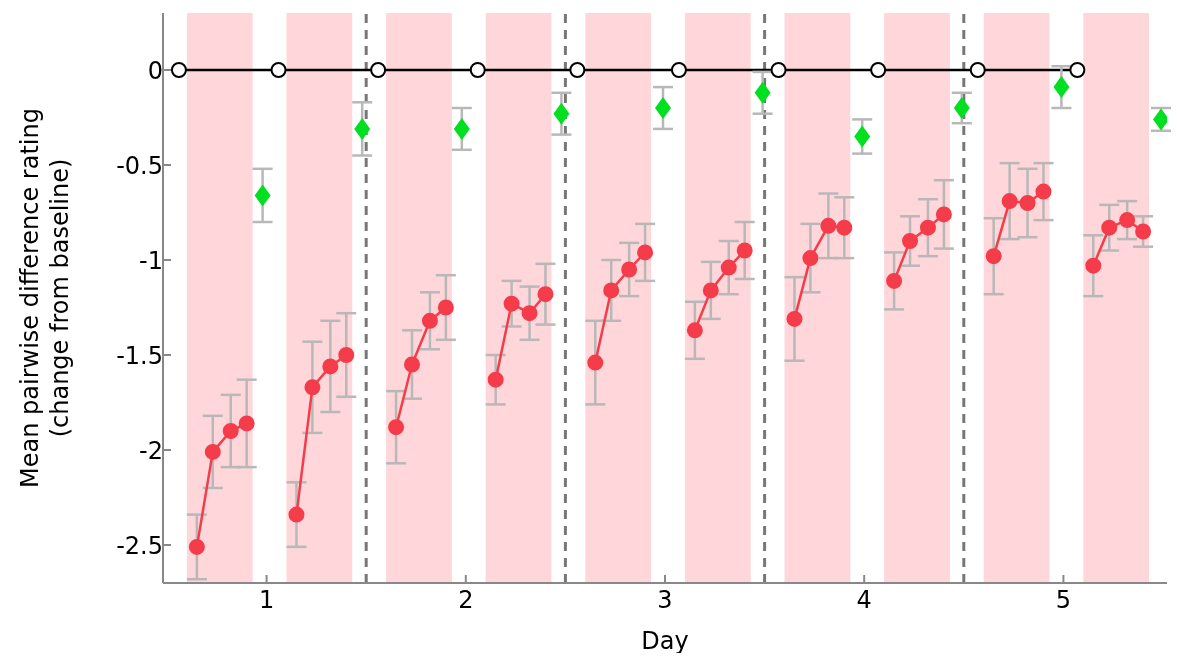 The width and height of the screenshot is (1177, 656). What do you see at coordinates (466, 600) in the screenshot?
I see `x-tick-label: 2` at bounding box center [466, 600].